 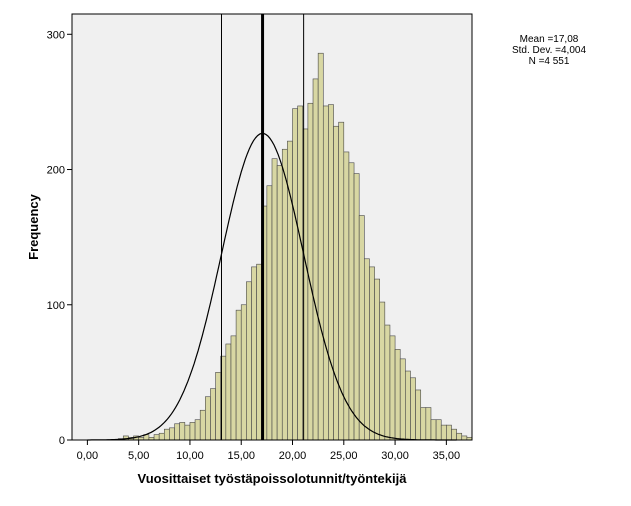 What do you see at coordinates (241, 456) in the screenshot?
I see `x-tick-label: 15,00` at bounding box center [241, 456].